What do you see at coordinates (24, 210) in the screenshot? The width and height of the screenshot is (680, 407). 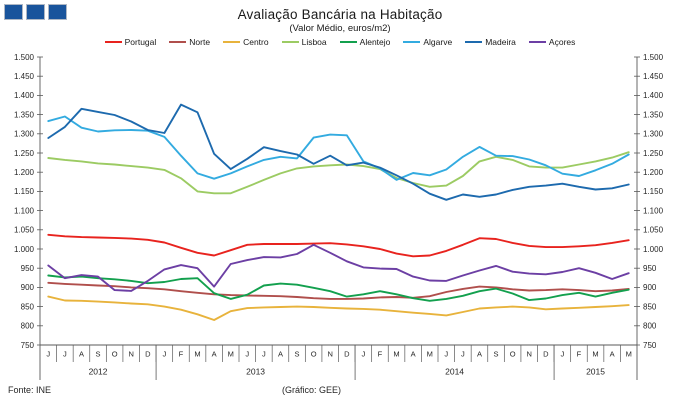 I see `y-axis-label-left: 1.100` at bounding box center [24, 210].